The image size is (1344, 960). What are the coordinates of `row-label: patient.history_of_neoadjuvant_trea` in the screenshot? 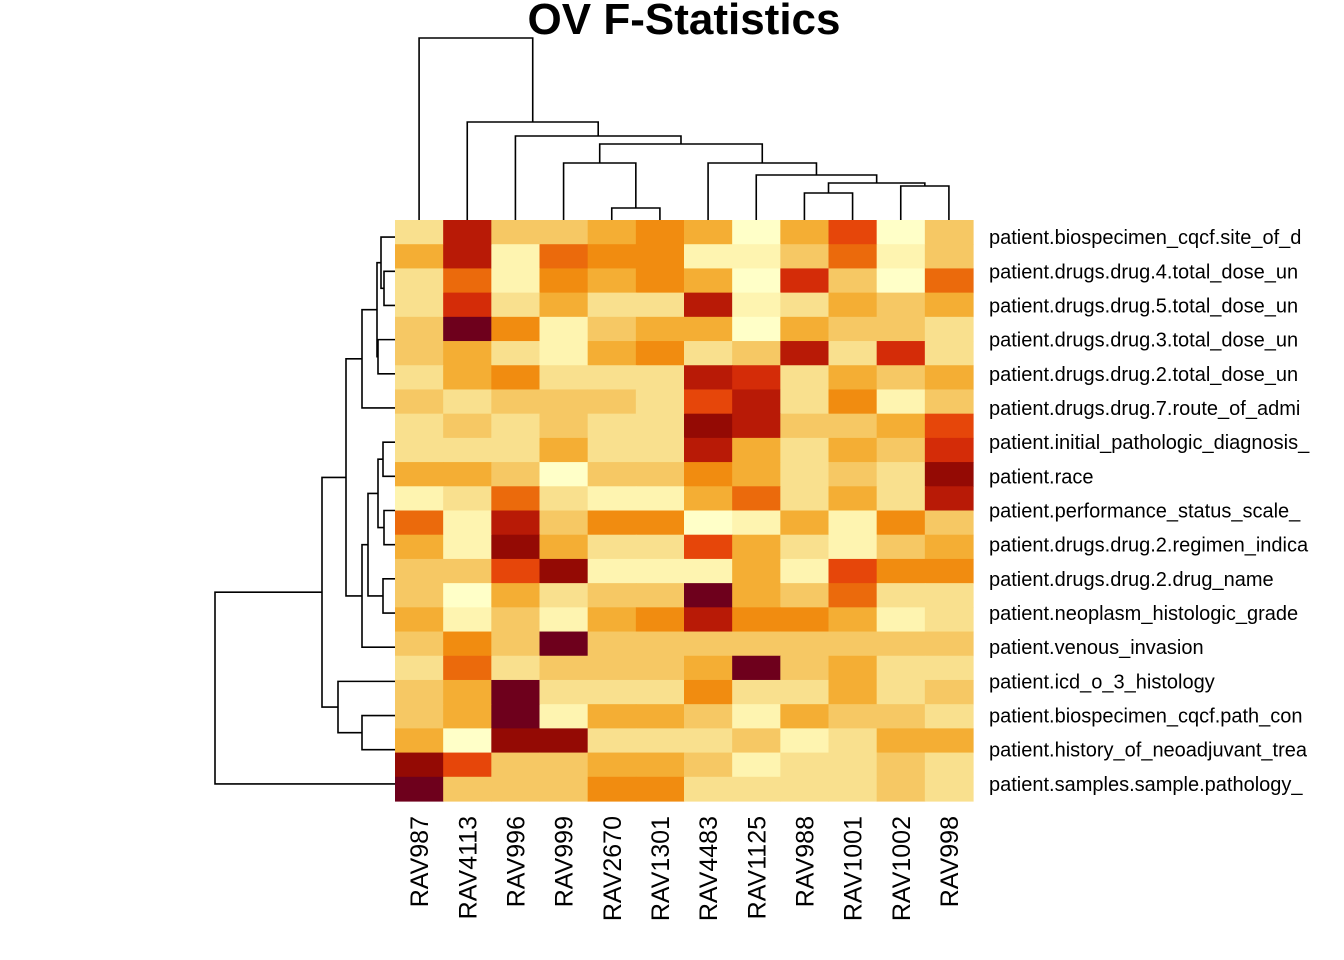 It's located at (1148, 751).